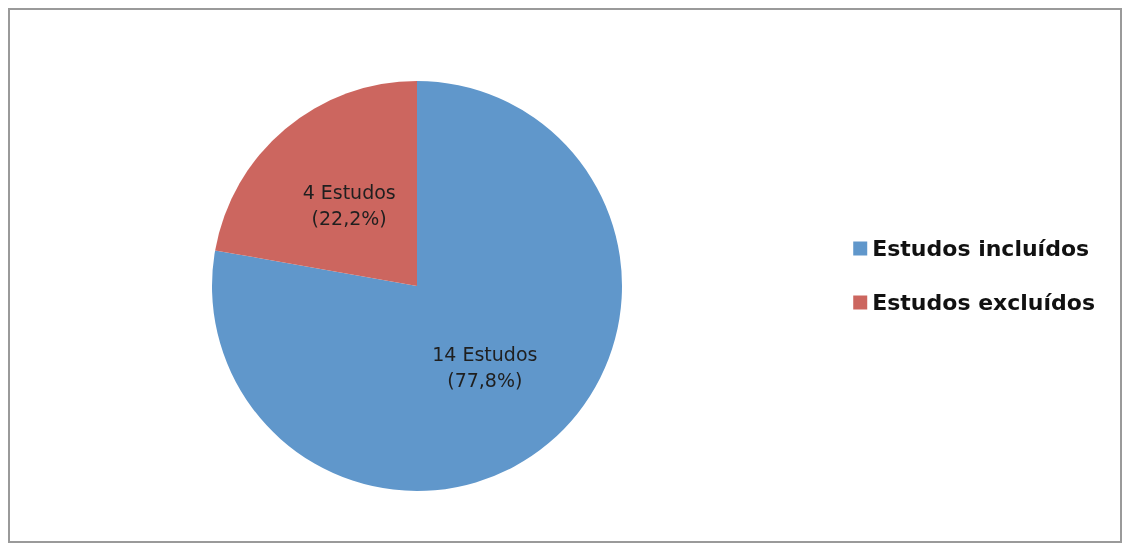  Describe the element at coordinates (981, 248) in the screenshot. I see `legend-label: Estudos incluídos` at that location.